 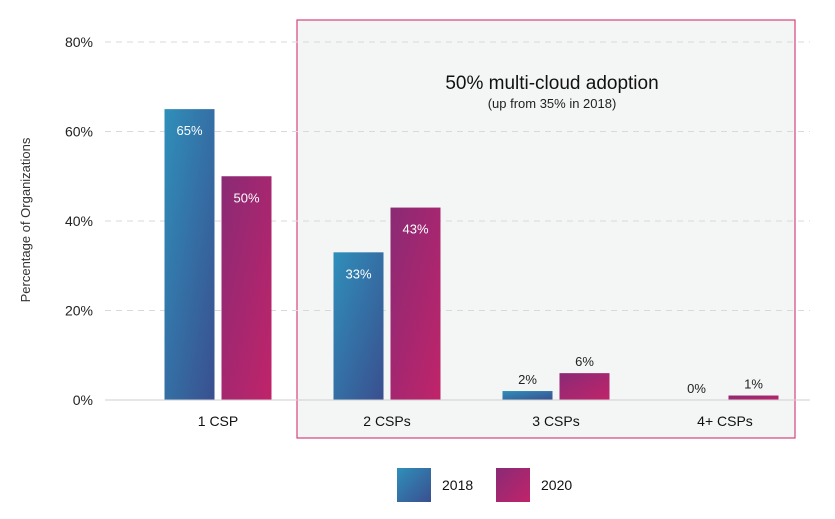 I want to click on y-axis-ticks: 0% 20% 40% 60% 80%, so click(x=79, y=221).